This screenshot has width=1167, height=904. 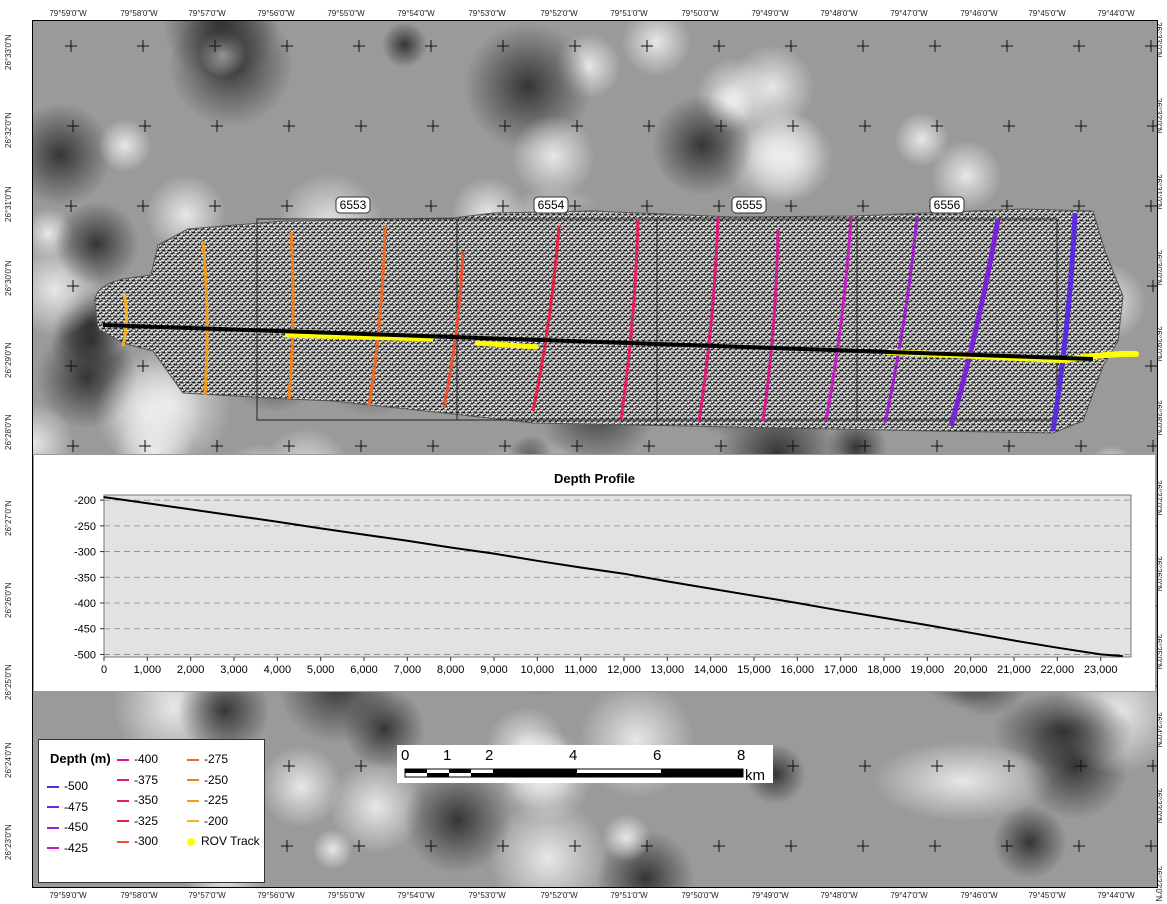 I want to click on latitude-label: 26°32'0"N, so click(x=8, y=130).